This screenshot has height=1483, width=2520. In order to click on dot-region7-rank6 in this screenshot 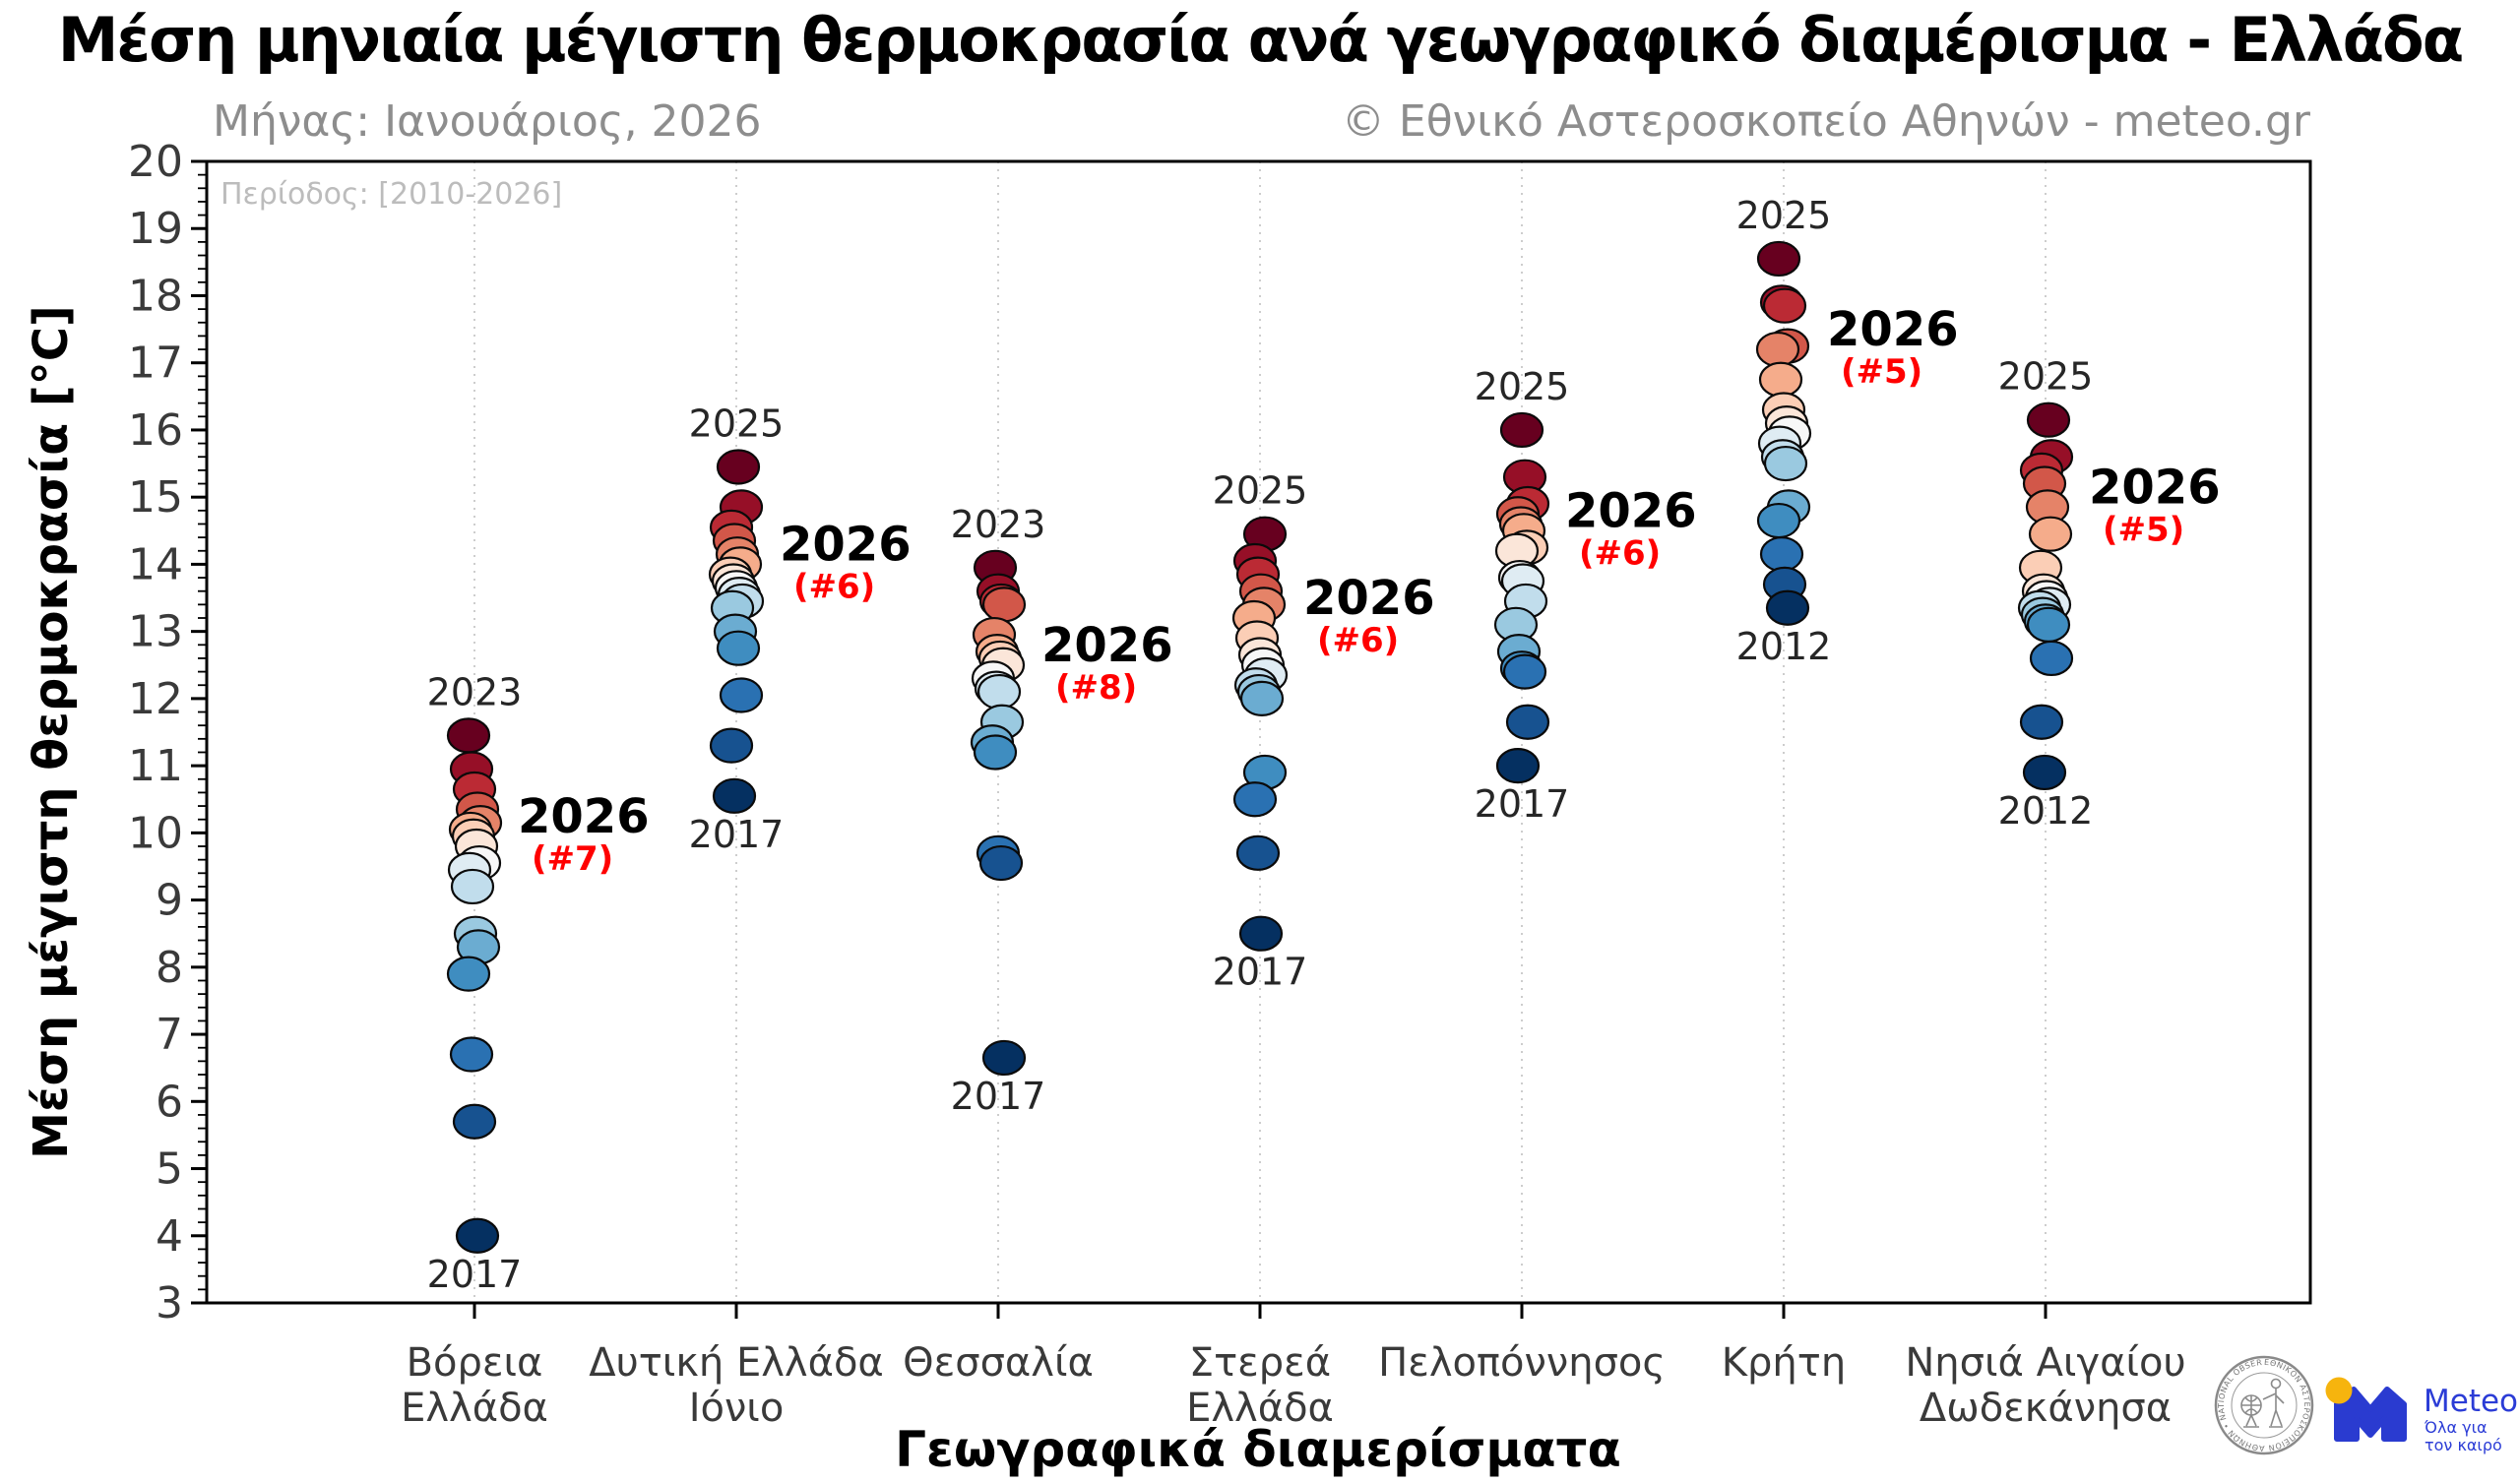, I will do `click(2050, 534)`.